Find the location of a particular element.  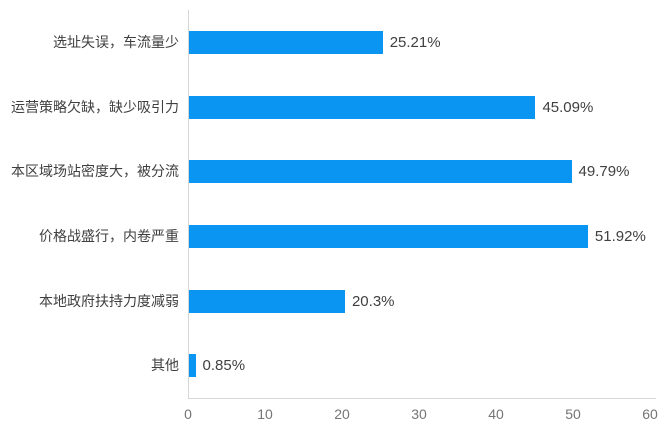

category-label: 价格战盛行，内卷严重 is located at coordinates (109, 235).